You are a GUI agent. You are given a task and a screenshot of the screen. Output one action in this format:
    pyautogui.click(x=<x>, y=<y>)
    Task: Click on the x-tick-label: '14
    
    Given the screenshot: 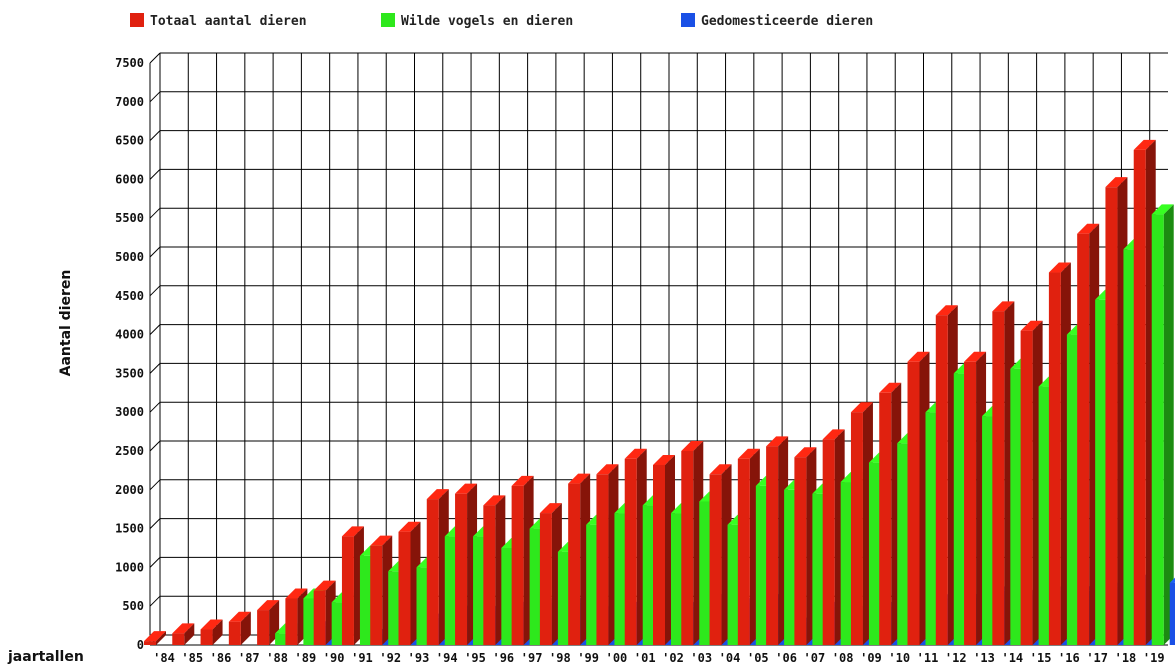 What is the action you would take?
    pyautogui.click(x=1012, y=658)
    